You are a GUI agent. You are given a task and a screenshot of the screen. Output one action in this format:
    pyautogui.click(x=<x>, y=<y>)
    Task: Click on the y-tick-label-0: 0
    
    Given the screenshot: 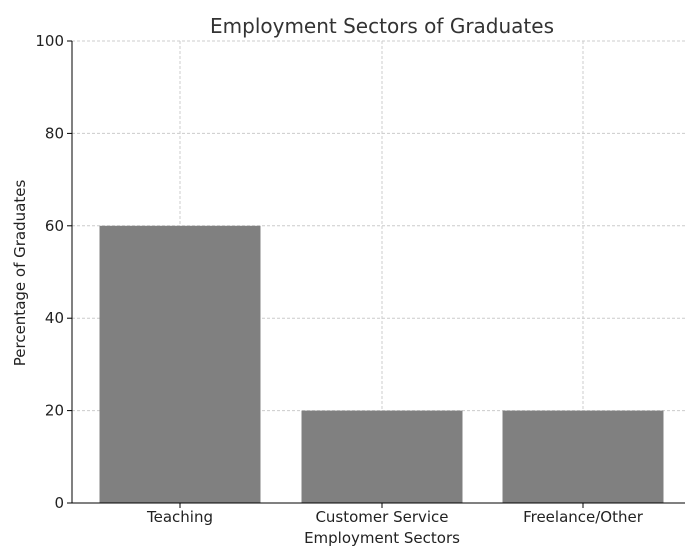 What is the action you would take?
    pyautogui.click(x=59, y=503)
    